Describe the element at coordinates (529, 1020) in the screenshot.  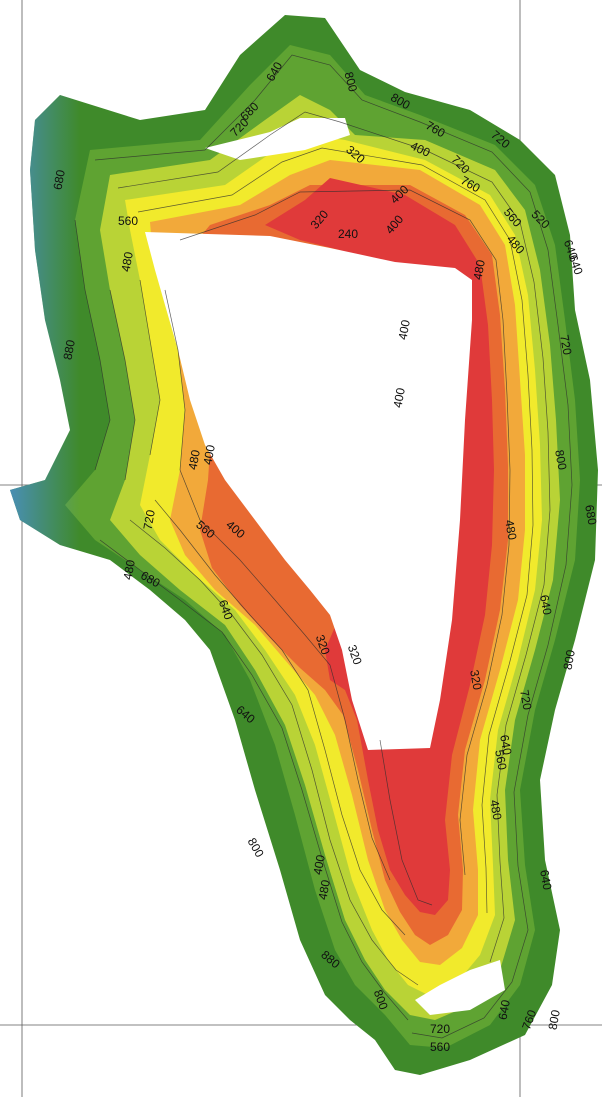
I see `contour-elevation-label: 760` at that location.